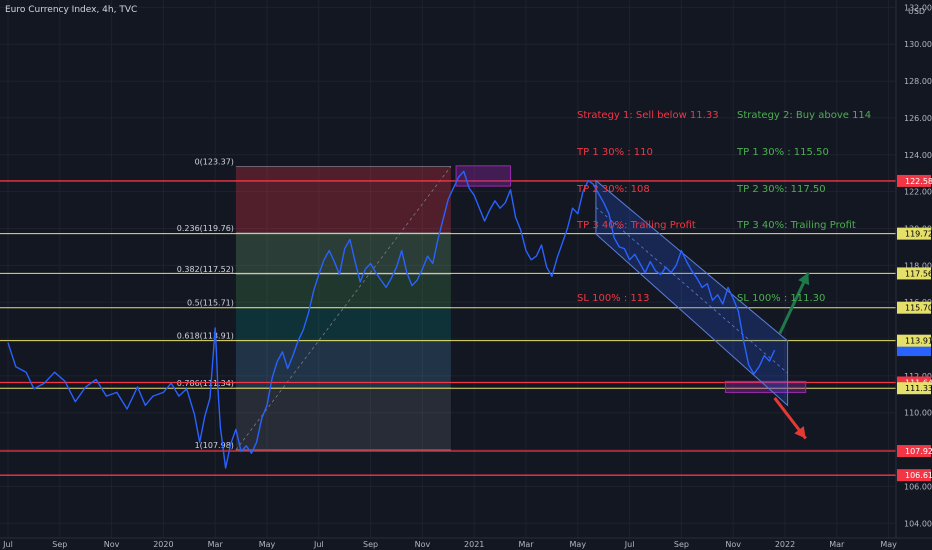 The image size is (932, 550). What do you see at coordinates (71, 10) in the screenshot?
I see `chart-title: Euro Currency Index, 4h, TVC` at bounding box center [71, 10].